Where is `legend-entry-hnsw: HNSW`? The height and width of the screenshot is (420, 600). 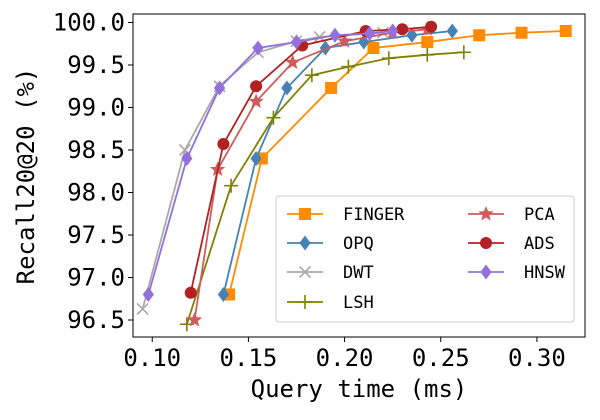
legend-entry-hnsw: HNSW is located at coordinates (517, 273).